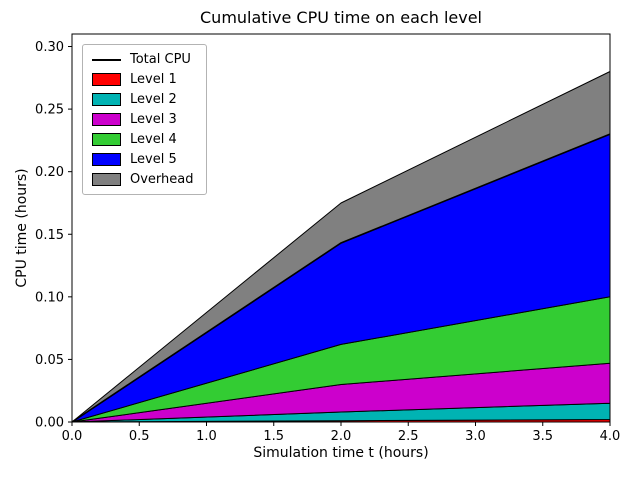 The height and width of the screenshot is (480, 640). What do you see at coordinates (408, 436) in the screenshot?
I see `x-tick-label: 2.5` at bounding box center [408, 436].